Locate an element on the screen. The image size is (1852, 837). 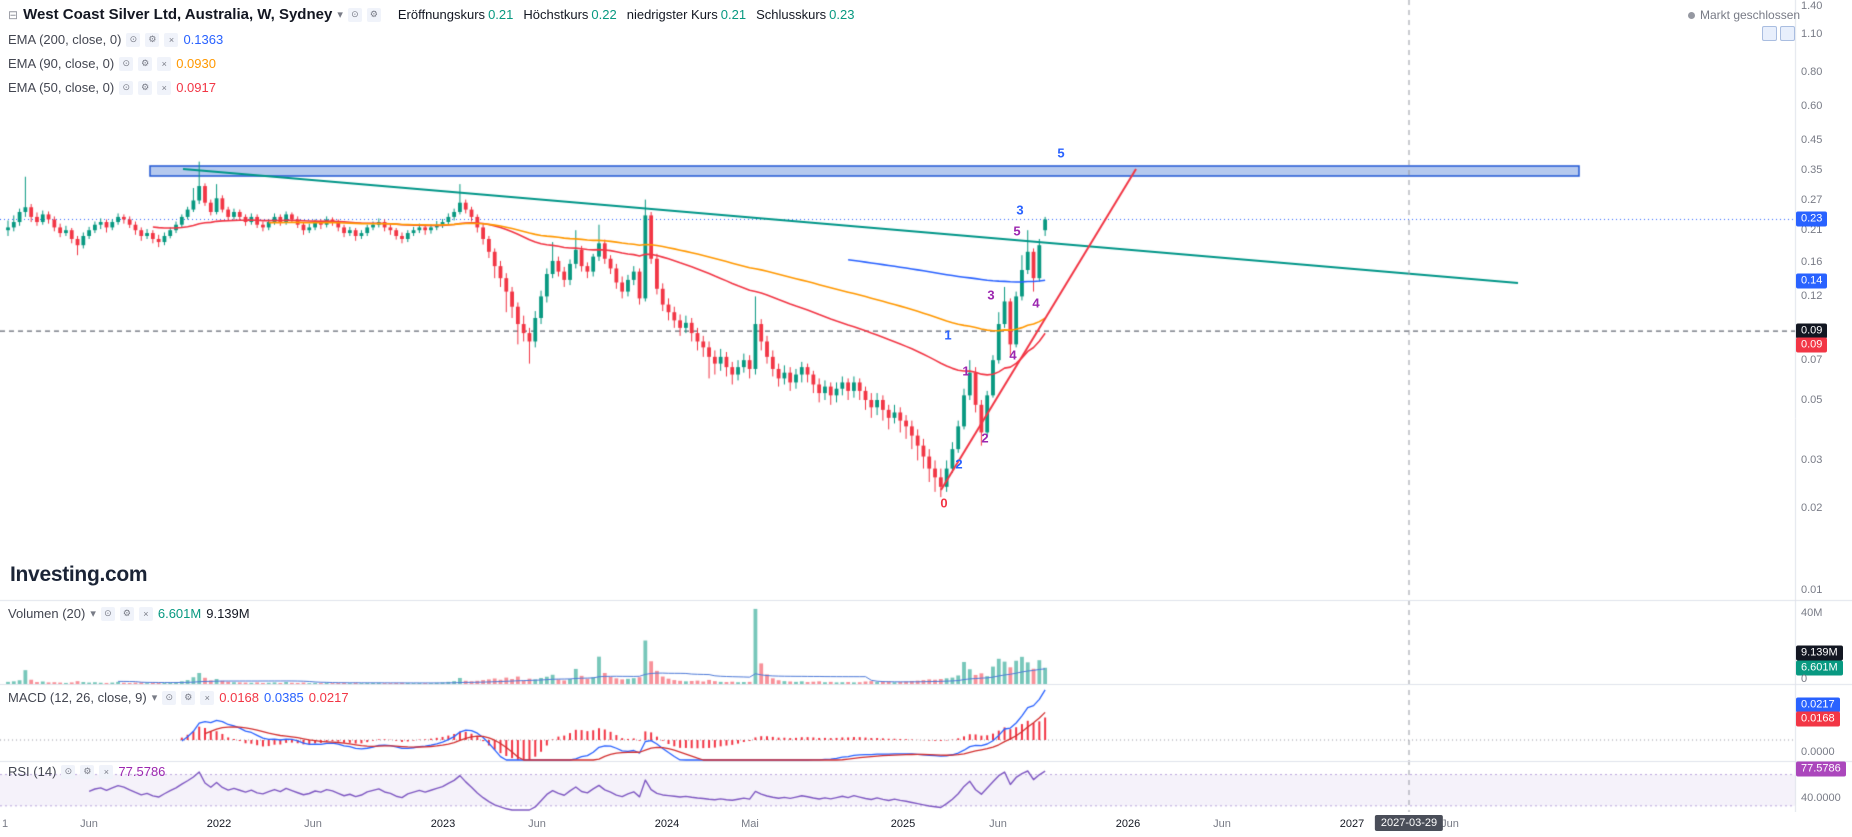
indicator-axis-label: 40.0000 is located at coordinates (1821, 798).